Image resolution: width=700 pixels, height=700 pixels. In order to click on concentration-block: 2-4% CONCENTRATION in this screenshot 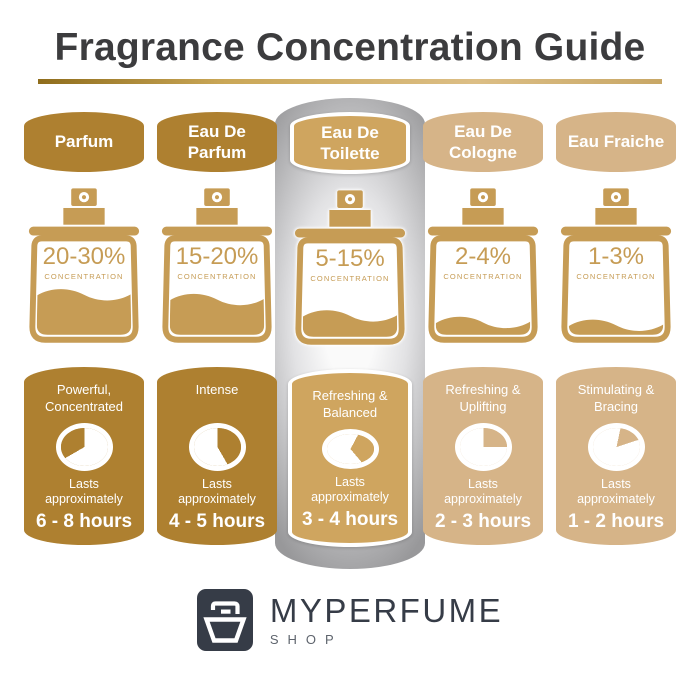, I will do `click(483, 262)`.